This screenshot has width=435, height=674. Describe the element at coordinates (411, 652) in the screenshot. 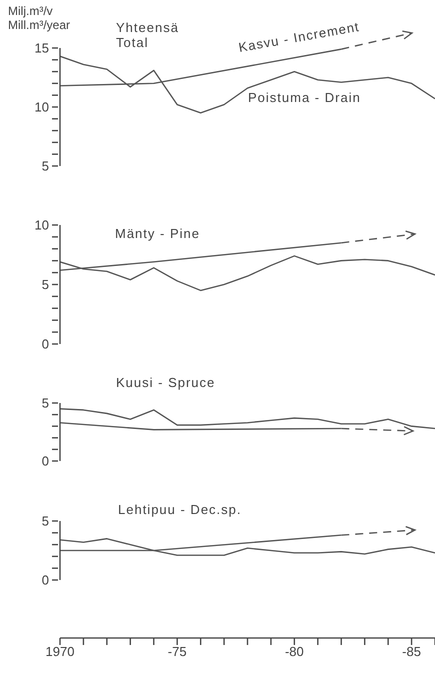

I see `x-tick-label: -85` at that location.